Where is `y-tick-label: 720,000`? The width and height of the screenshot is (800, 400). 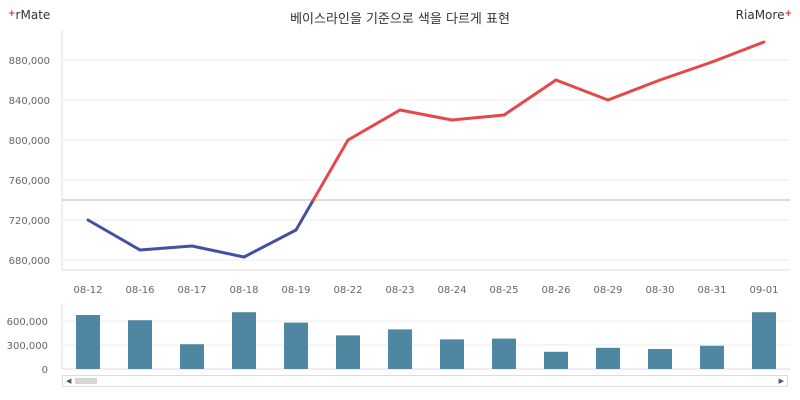 y-tick-label: 720,000 is located at coordinates (29, 221).